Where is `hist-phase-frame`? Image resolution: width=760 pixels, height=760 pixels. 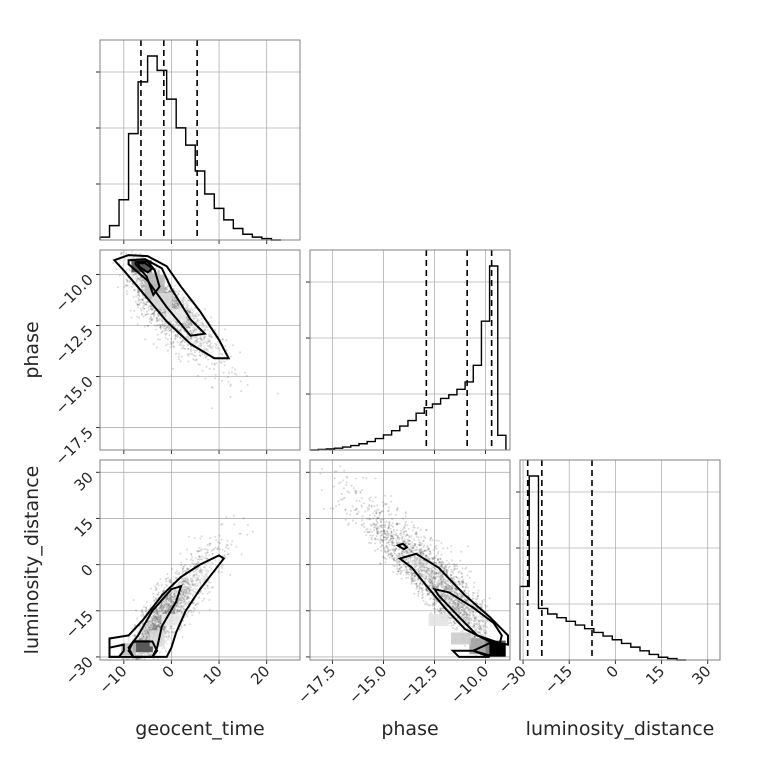
hist-phase-frame is located at coordinates (410, 350).